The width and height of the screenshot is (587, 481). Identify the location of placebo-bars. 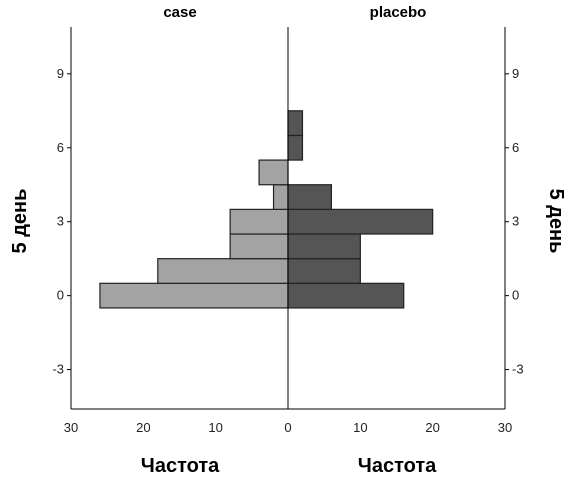
(360, 209).